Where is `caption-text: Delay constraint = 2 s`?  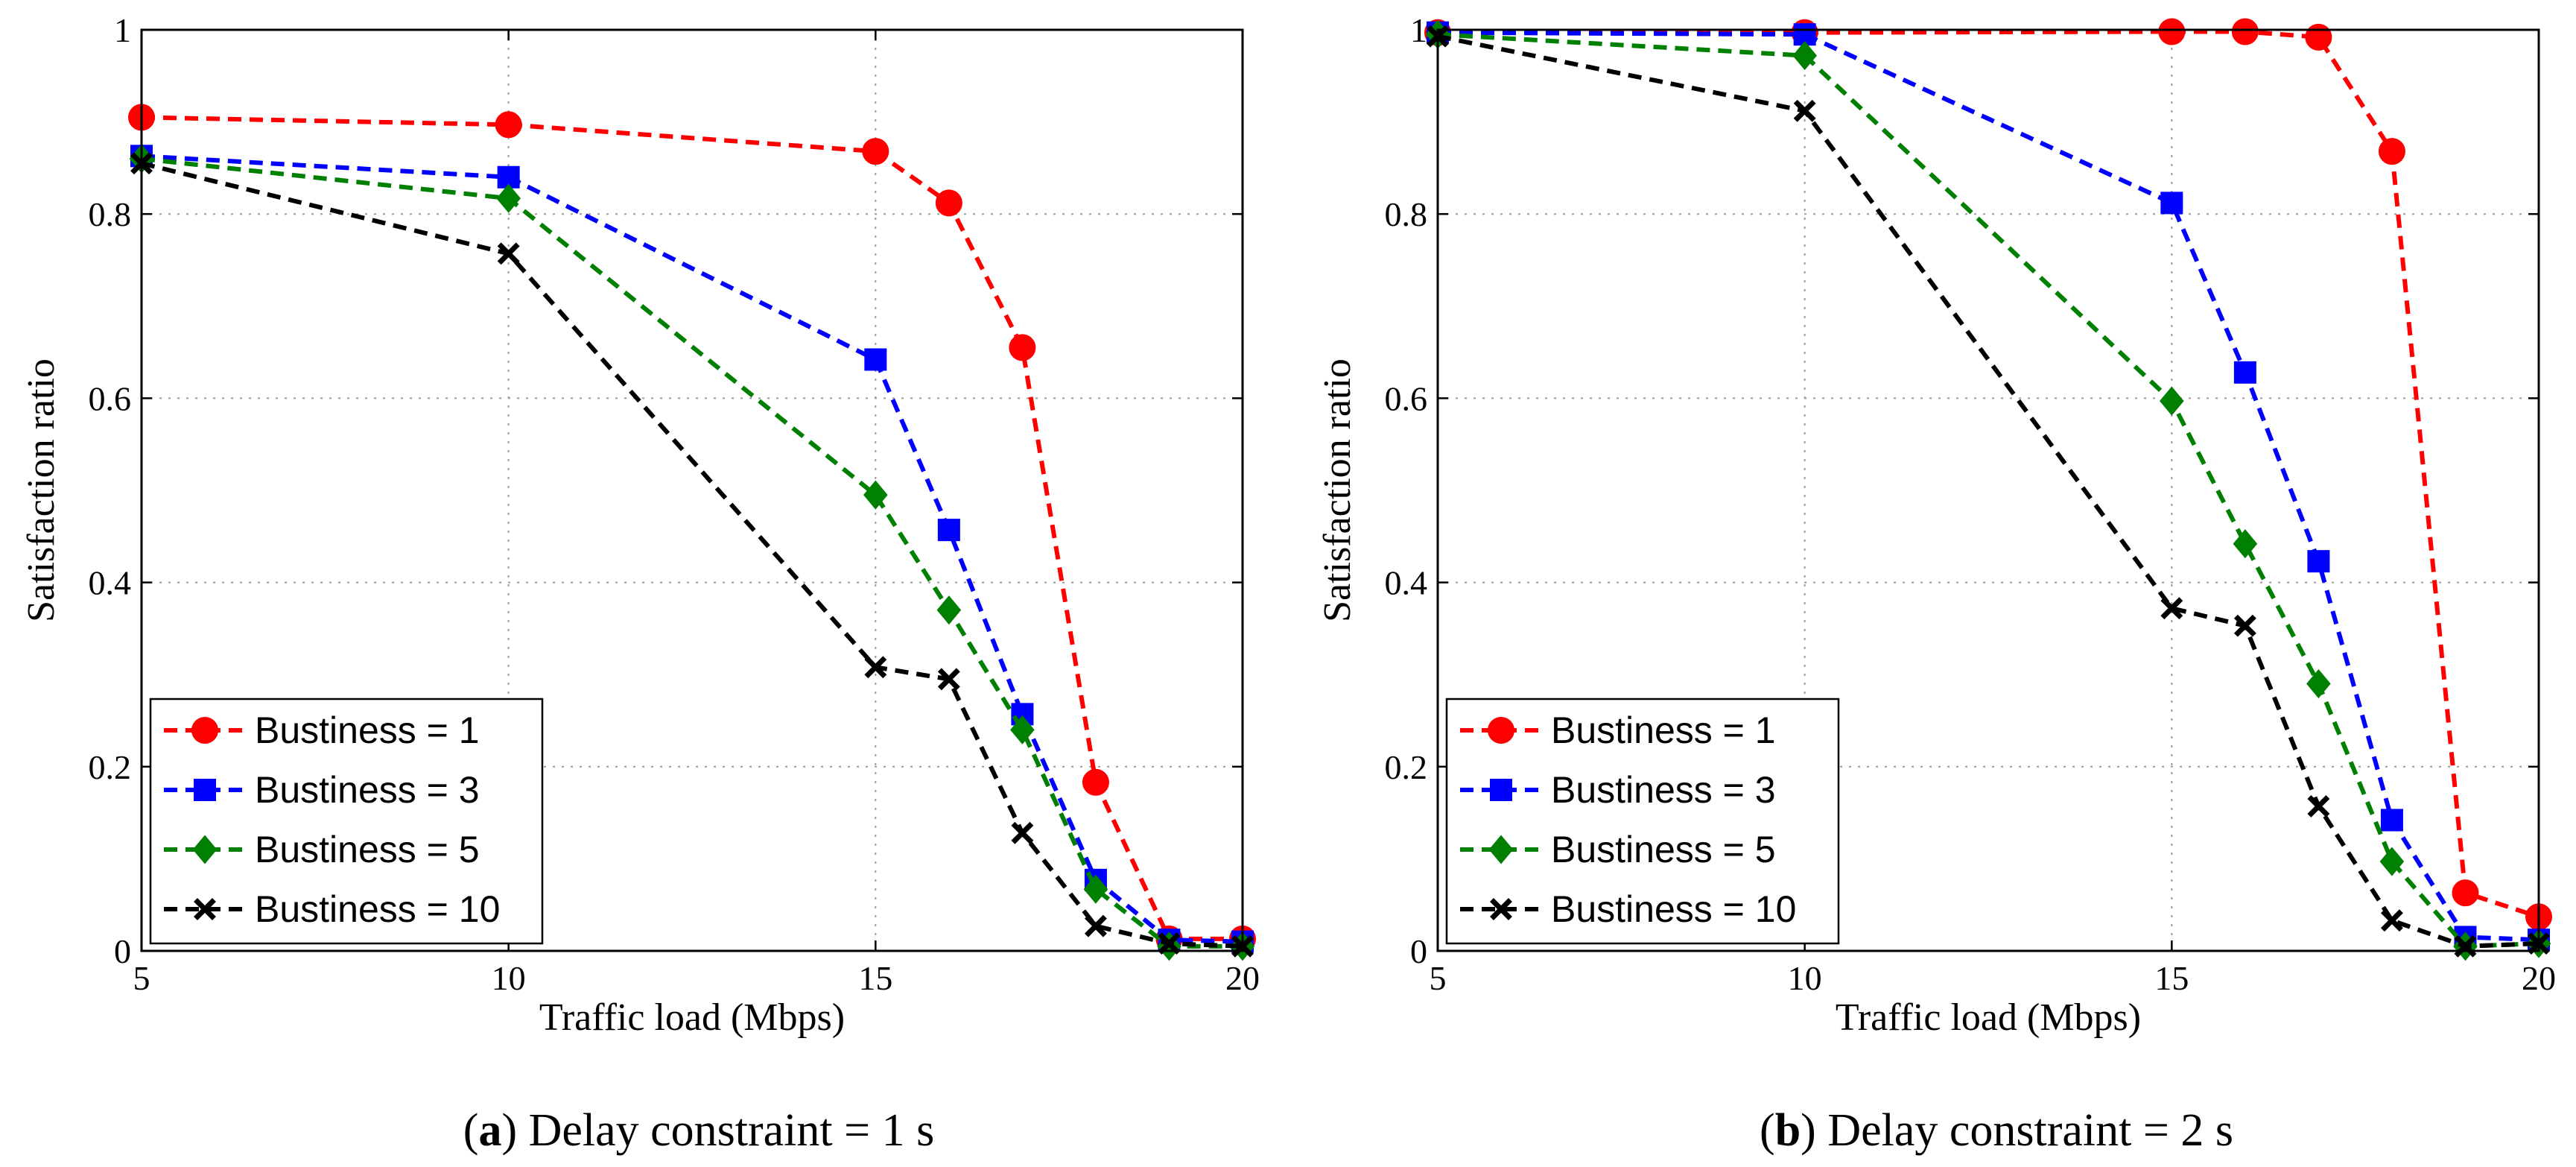 caption-text: Delay constraint = 2 s is located at coordinates (2030, 1130).